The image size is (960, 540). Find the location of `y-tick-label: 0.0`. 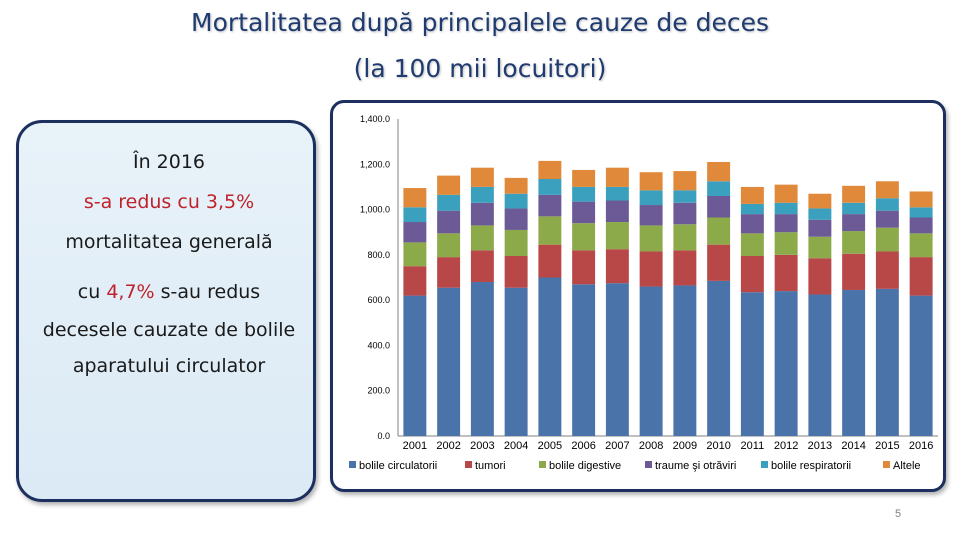

y-tick-label: 0.0 is located at coordinates (383, 436).